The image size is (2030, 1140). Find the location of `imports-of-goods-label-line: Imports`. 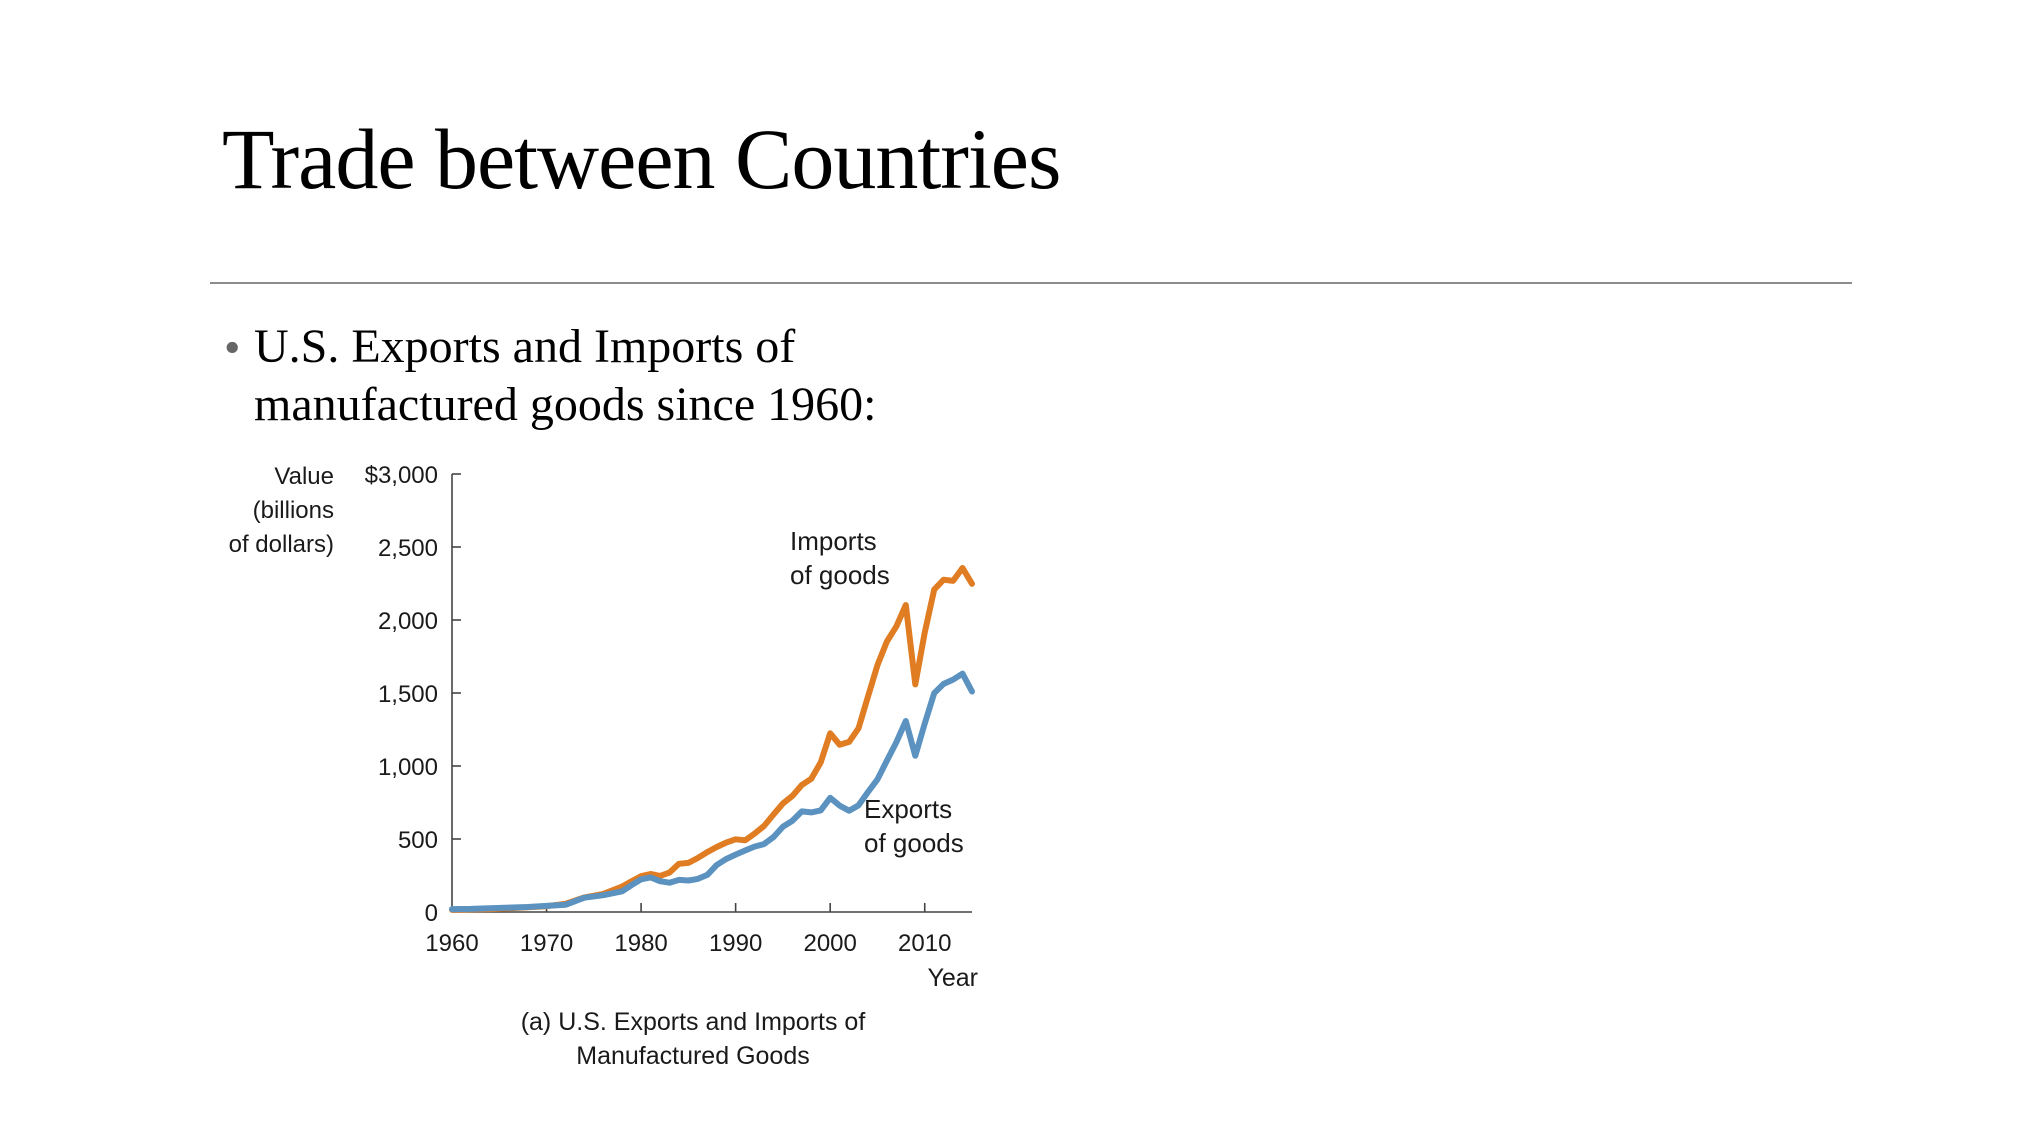

imports-of-goods-label-line: Imports is located at coordinates (833, 541).